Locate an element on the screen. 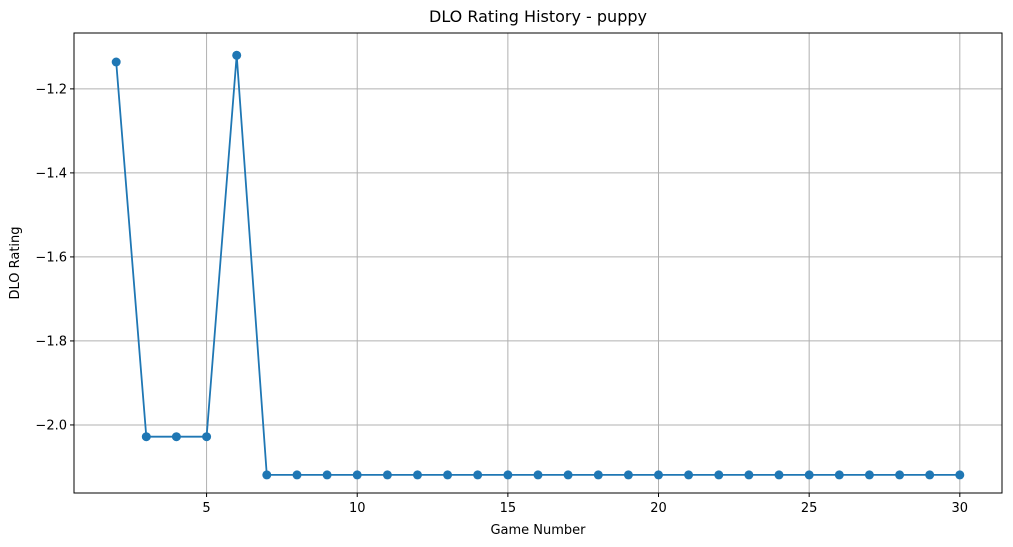 Image resolution: width=1013 pixels, height=547 pixels. y-tick-label: −1.2 is located at coordinates (51, 89).